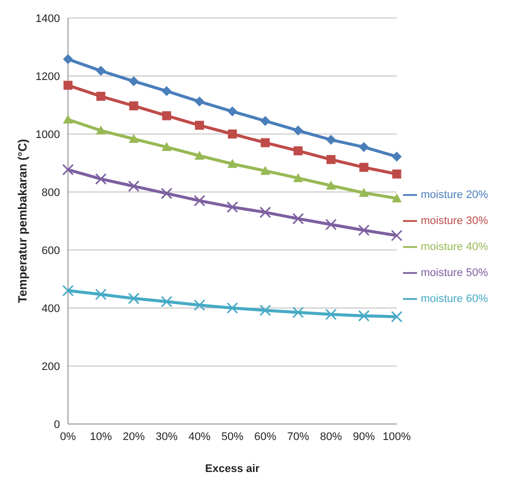  I want to click on legend-label: moisture 20%, so click(454, 195).